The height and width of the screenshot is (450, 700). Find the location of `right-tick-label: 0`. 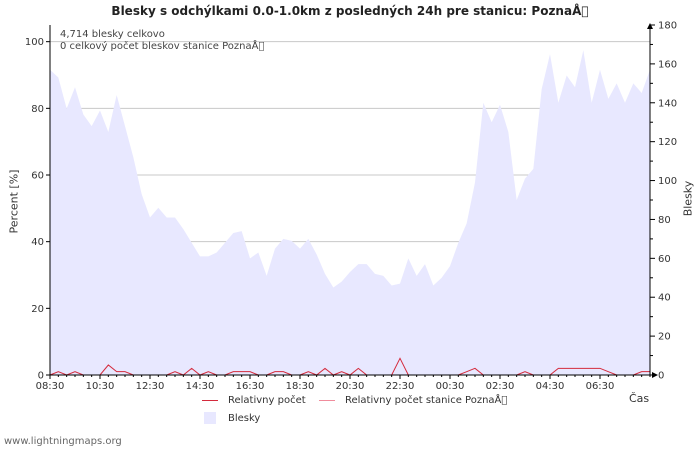

right-tick-label: 0 is located at coordinates (661, 376).